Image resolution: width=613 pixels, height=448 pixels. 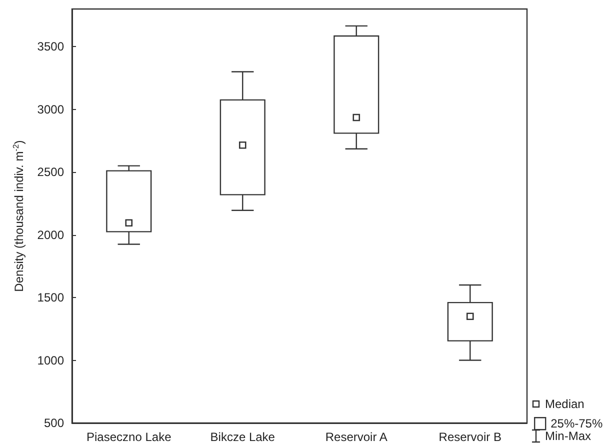 I want to click on text: Min-Max, so click(x=568, y=436).